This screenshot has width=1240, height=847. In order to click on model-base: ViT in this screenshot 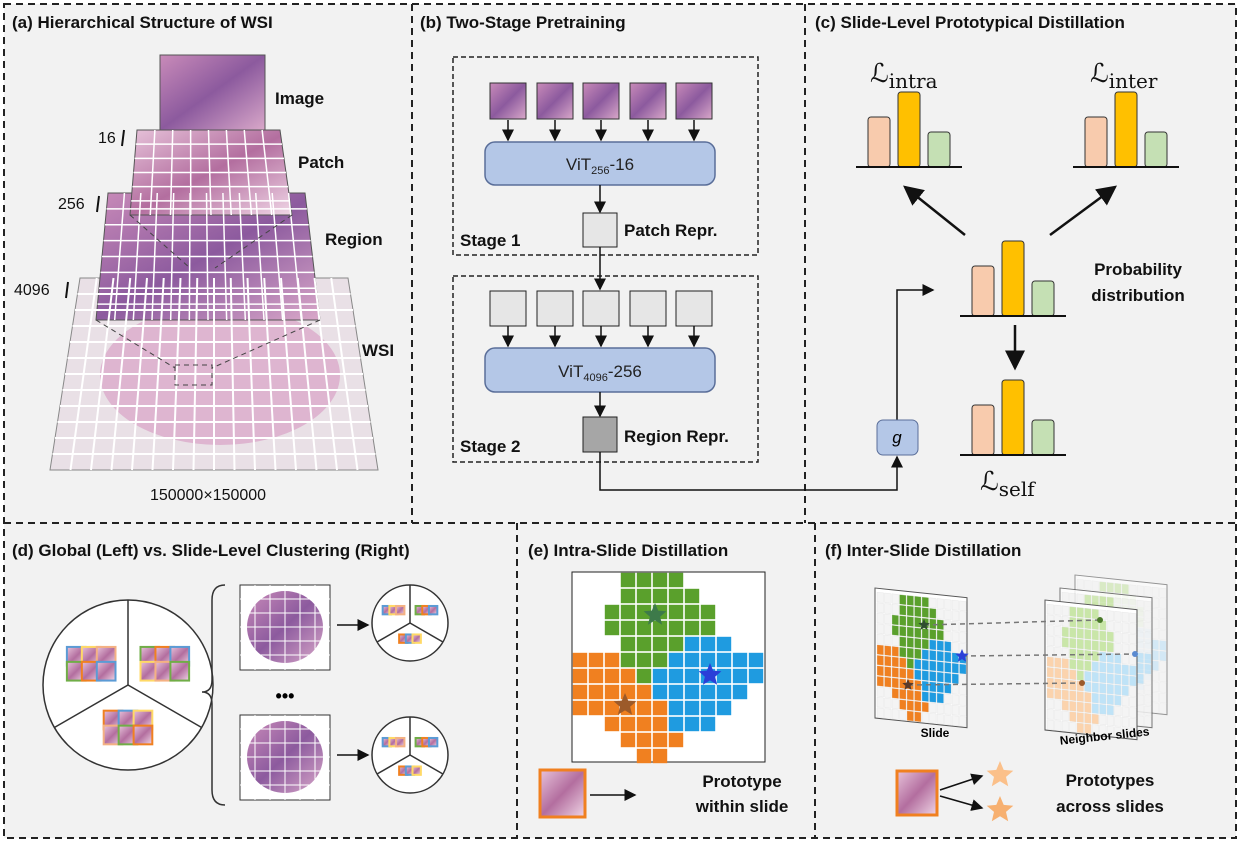, I will do `click(570, 371)`.